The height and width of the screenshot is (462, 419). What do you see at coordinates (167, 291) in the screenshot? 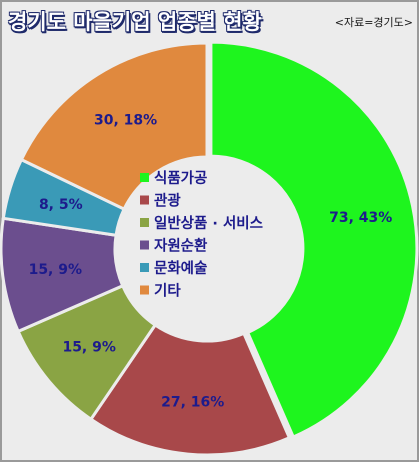
I see `legend-label-5: 기타` at bounding box center [167, 291].